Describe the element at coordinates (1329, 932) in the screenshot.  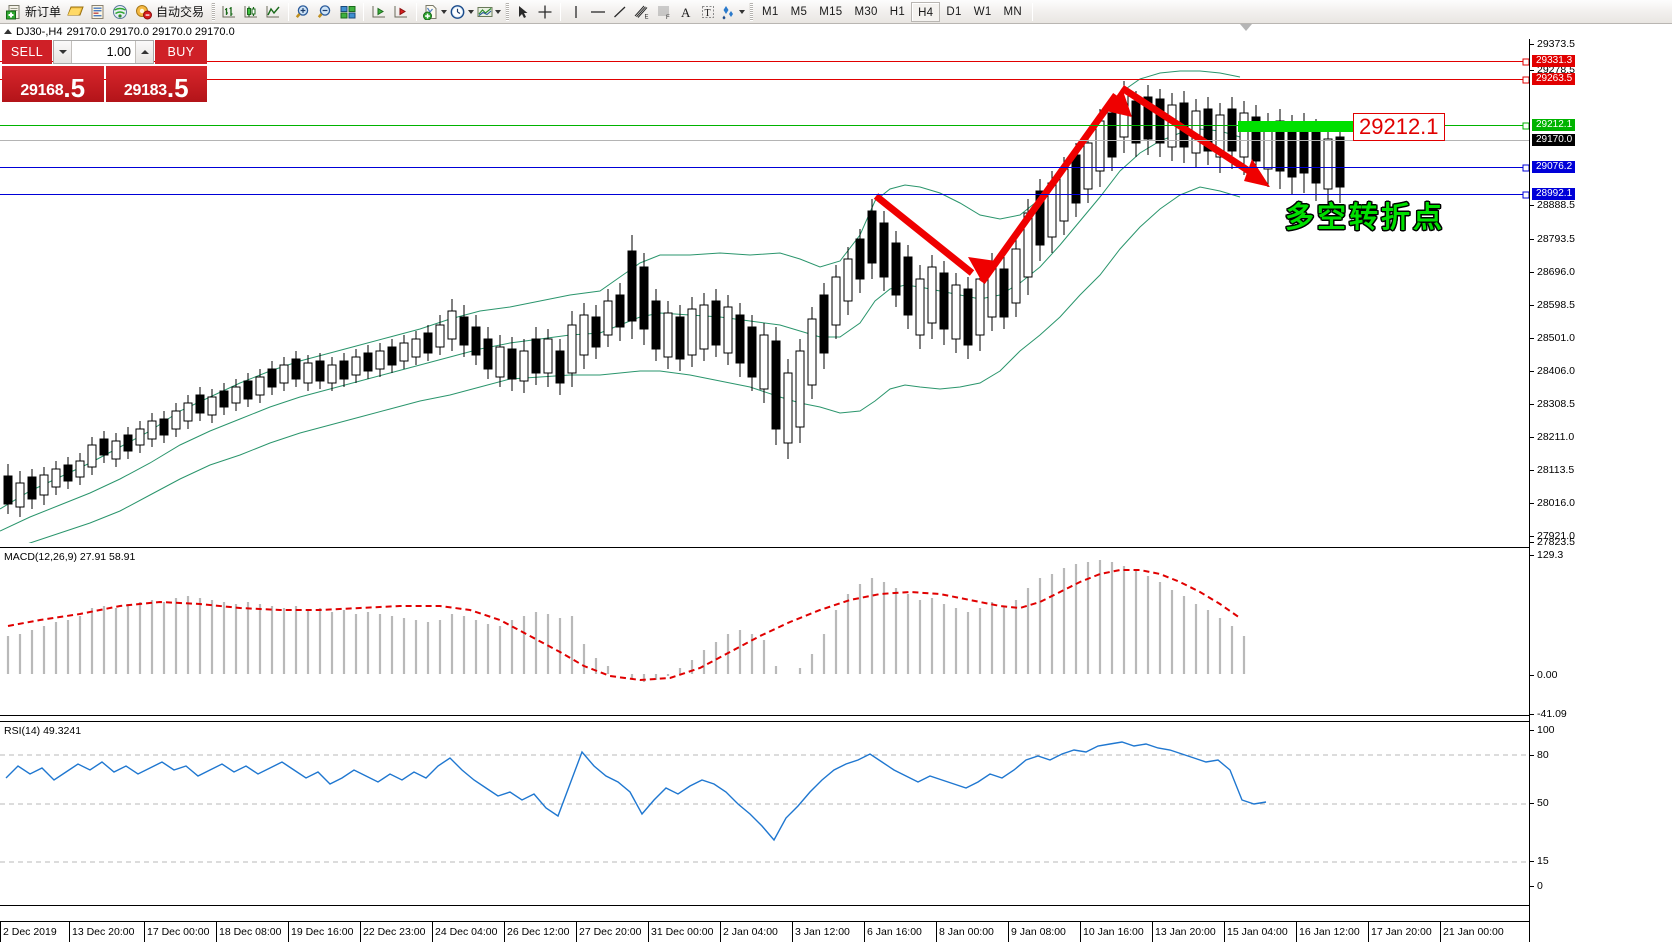
I see `time-label-18: 16 Jan 12:00` at that location.